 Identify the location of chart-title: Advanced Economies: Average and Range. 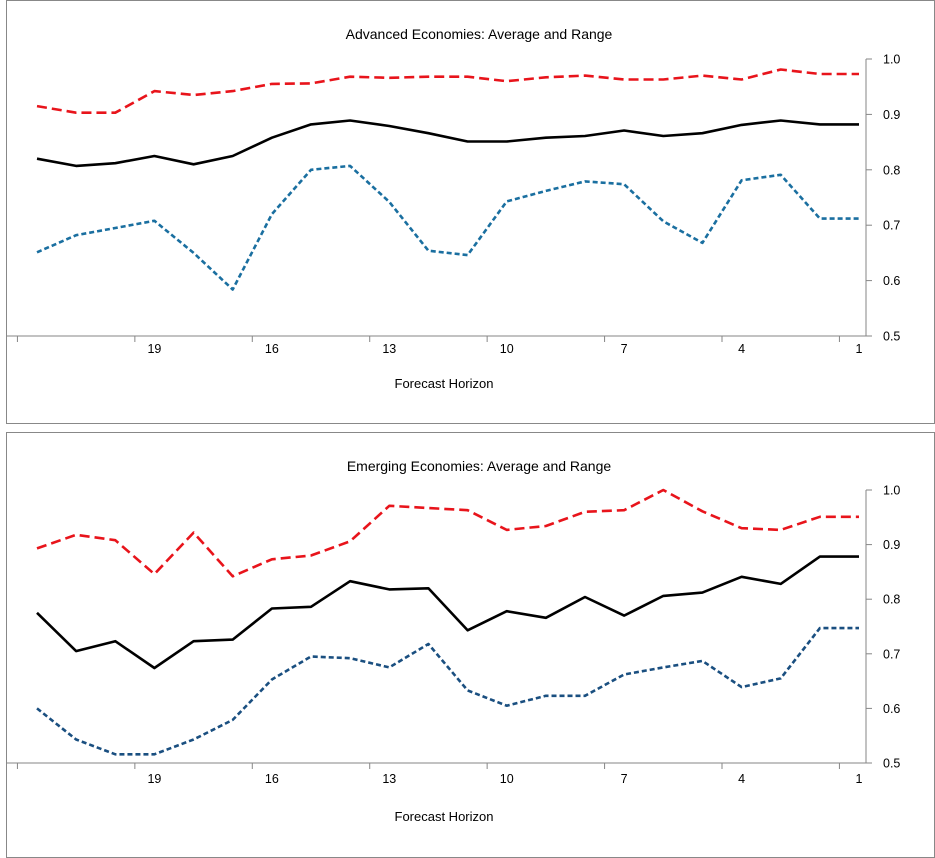
(479, 34).